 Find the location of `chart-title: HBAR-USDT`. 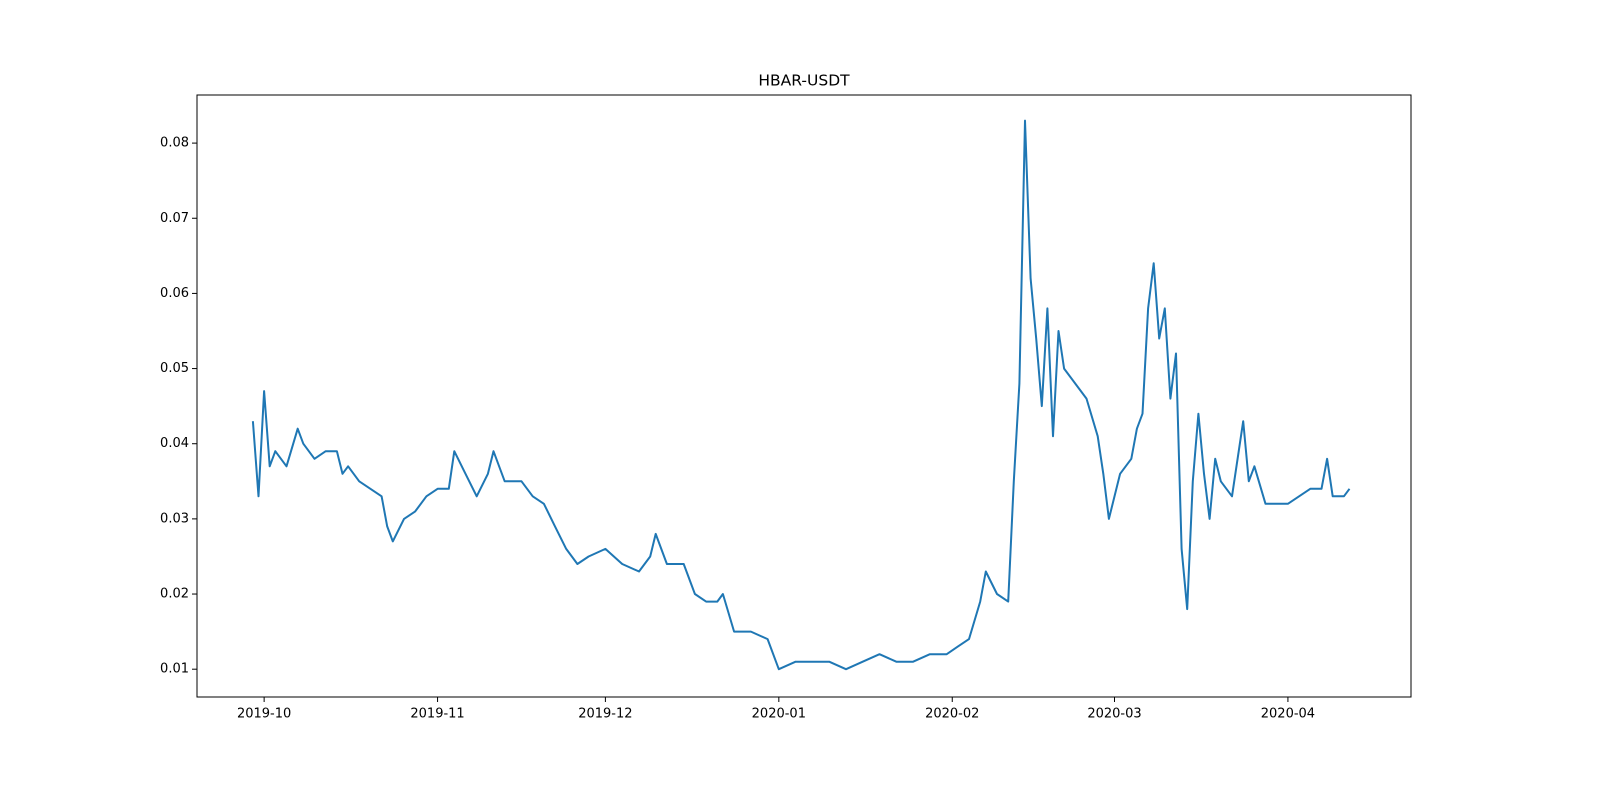

chart-title: HBAR-USDT is located at coordinates (804, 81).